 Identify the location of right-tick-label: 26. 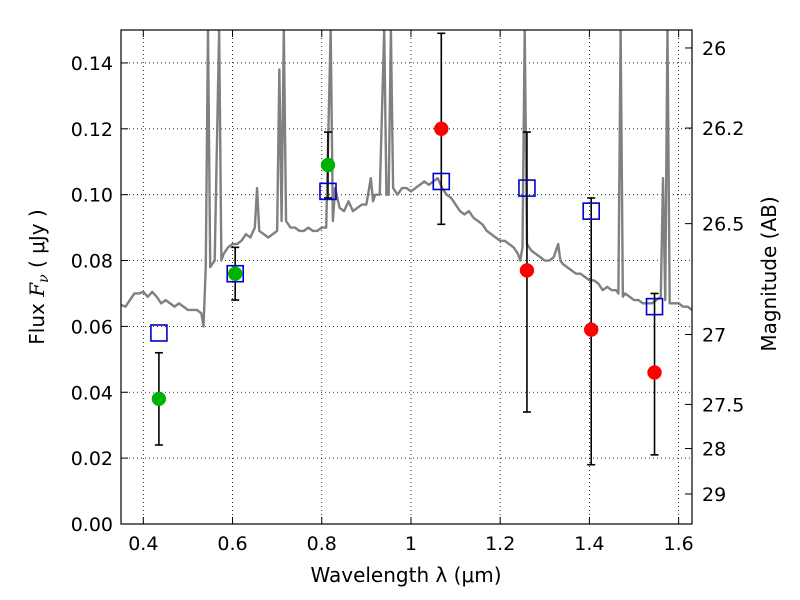
(714, 49).